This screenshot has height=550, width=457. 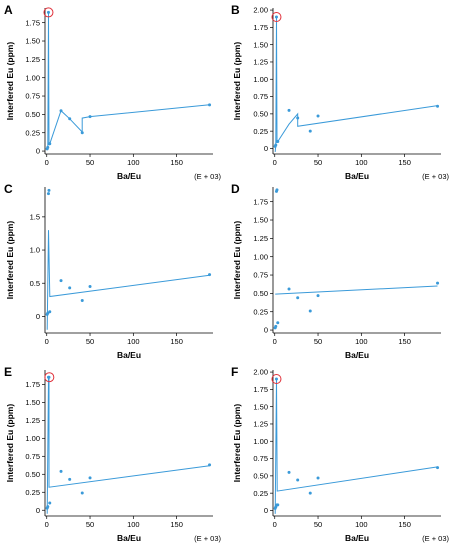 What do you see at coordinates (35, 250) in the screenshot?
I see `y-tick-label: 1.0` at bounding box center [35, 250].